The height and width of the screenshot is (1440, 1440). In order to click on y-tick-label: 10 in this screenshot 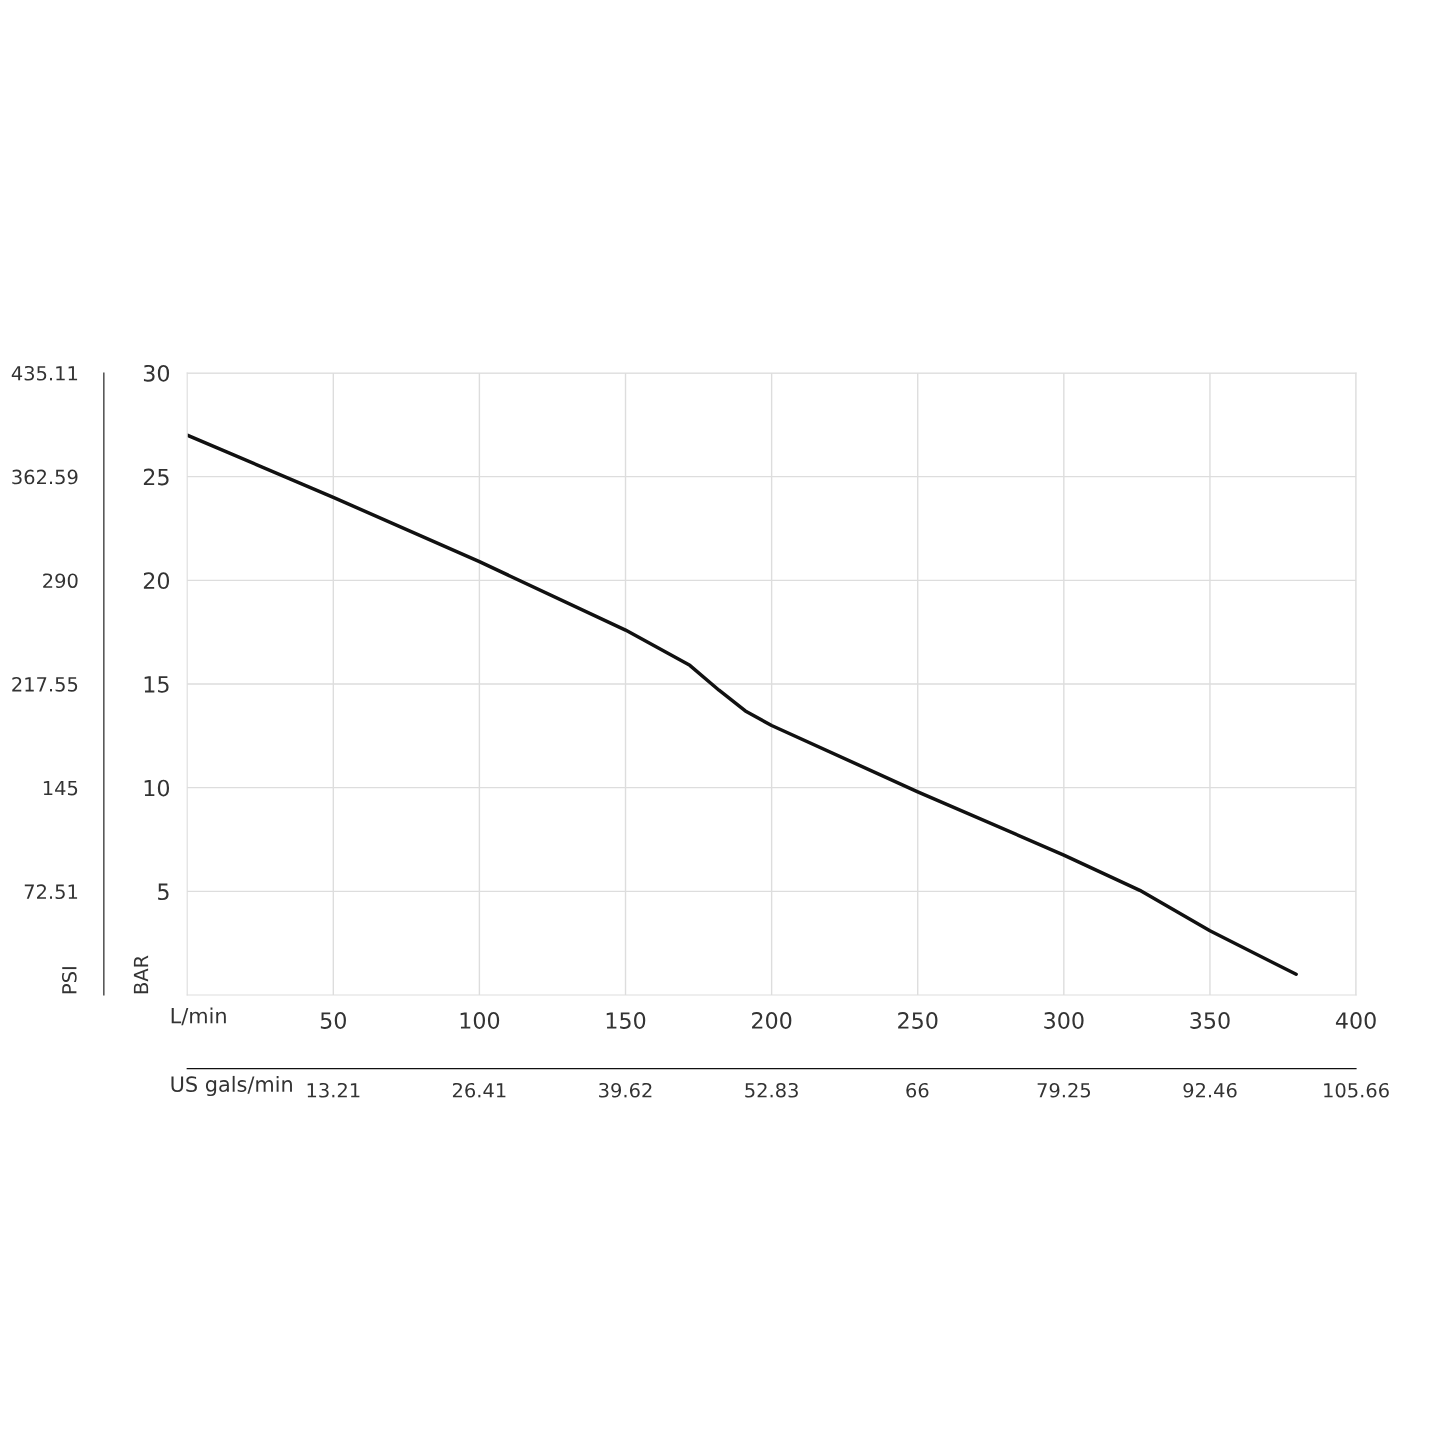, I will do `click(157, 788)`.